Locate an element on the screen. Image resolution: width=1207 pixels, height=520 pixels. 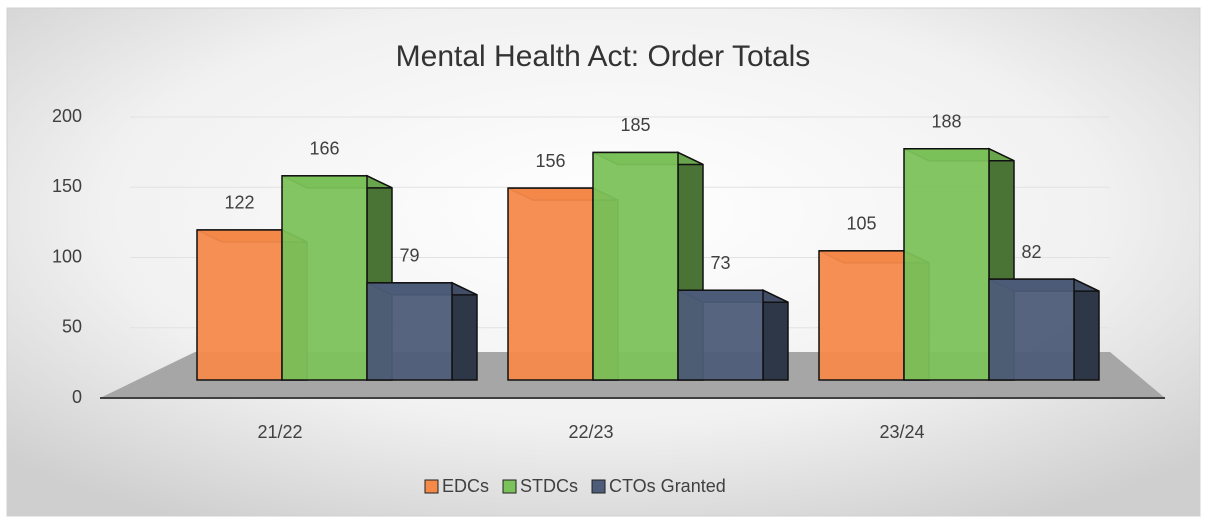
data-label: 79 is located at coordinates (409, 256).